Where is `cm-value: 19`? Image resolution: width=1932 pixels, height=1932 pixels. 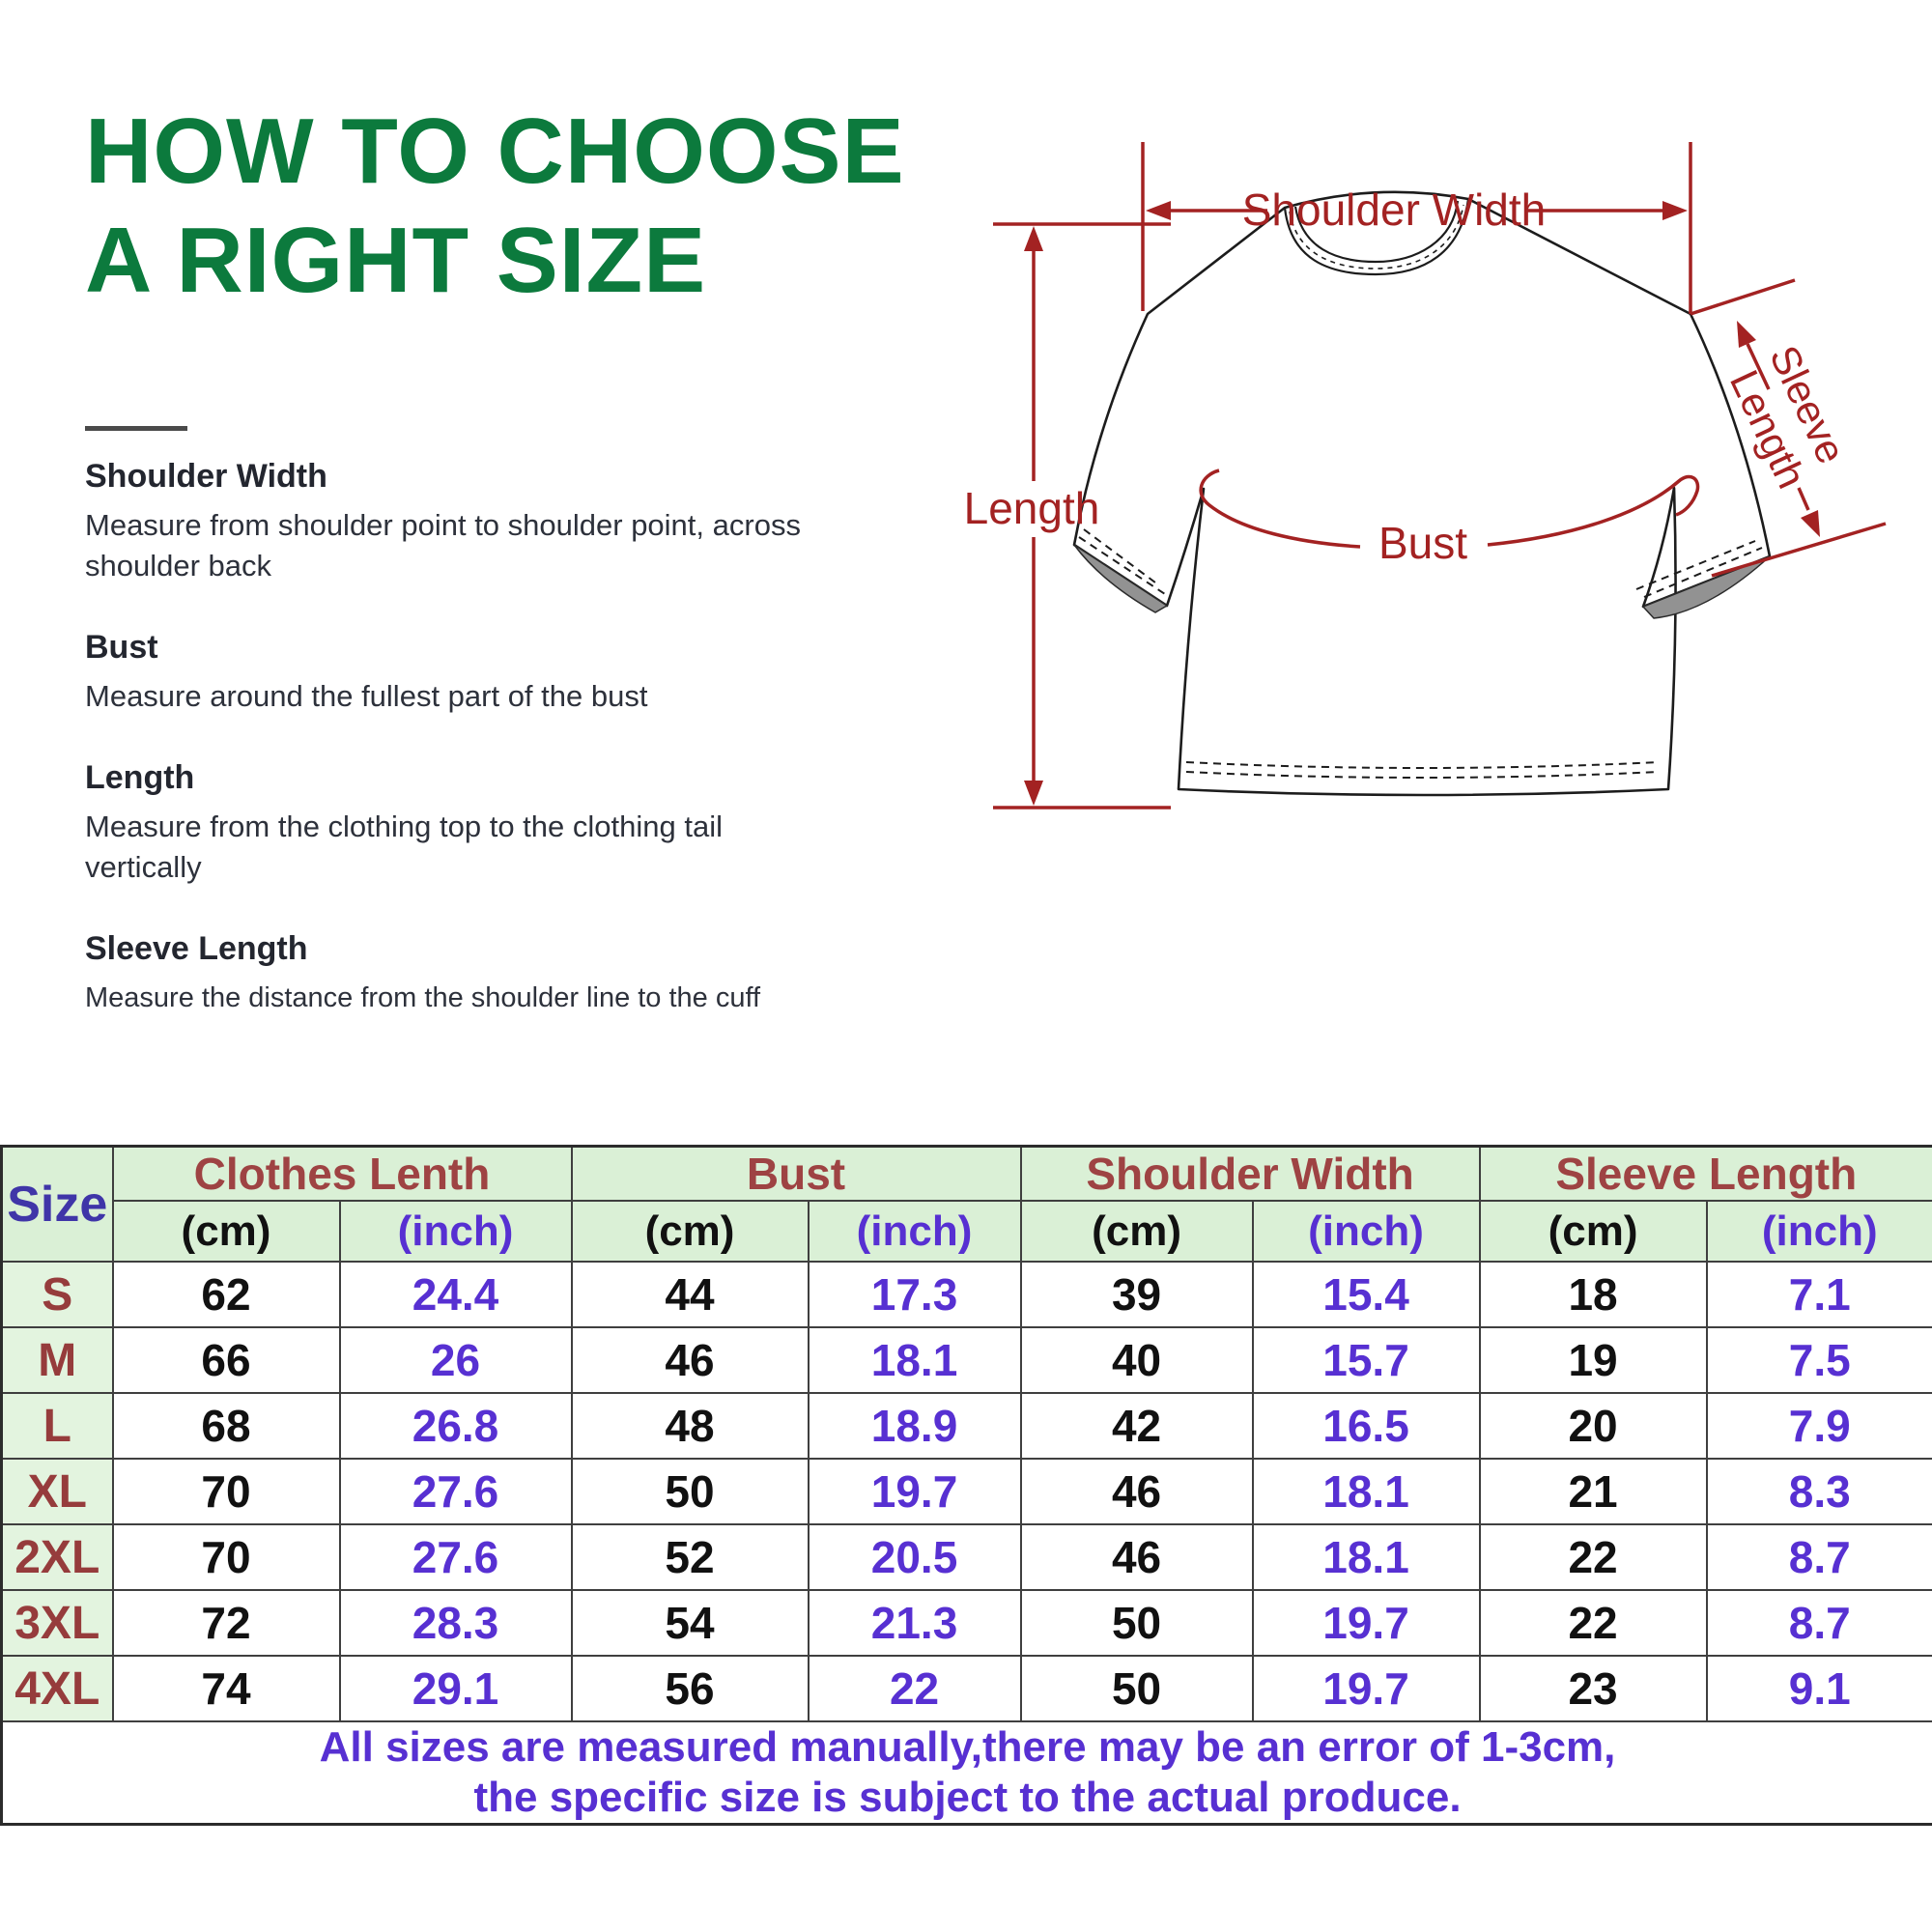 cm-value: 19 is located at coordinates (1593, 1360).